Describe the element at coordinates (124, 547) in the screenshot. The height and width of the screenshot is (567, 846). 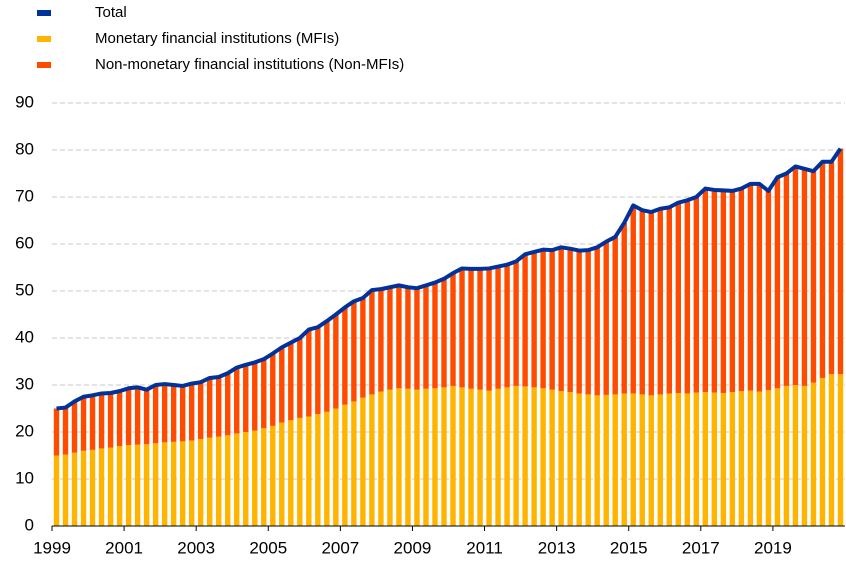
I see `x-tick-label: 2001` at that location.